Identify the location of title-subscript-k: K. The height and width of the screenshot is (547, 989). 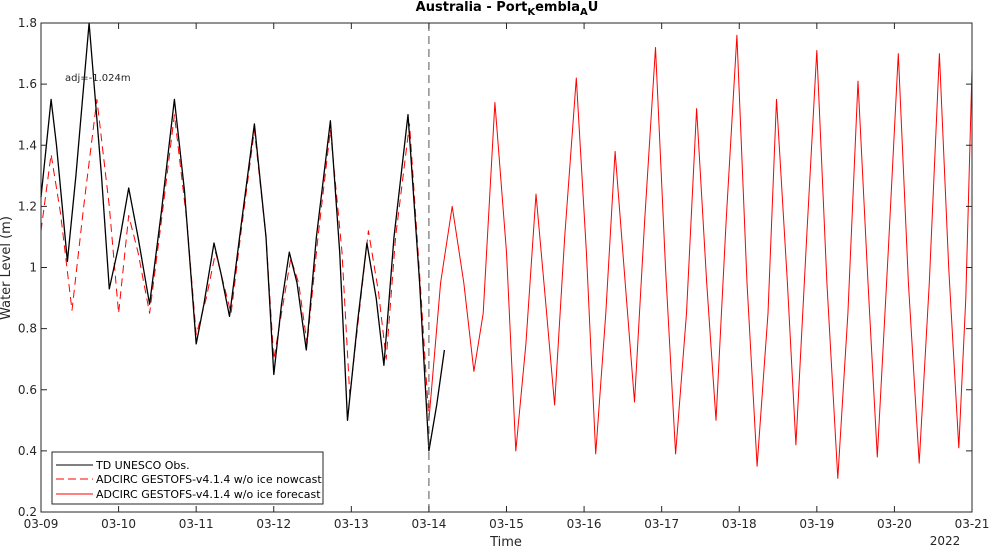
(531, 12).